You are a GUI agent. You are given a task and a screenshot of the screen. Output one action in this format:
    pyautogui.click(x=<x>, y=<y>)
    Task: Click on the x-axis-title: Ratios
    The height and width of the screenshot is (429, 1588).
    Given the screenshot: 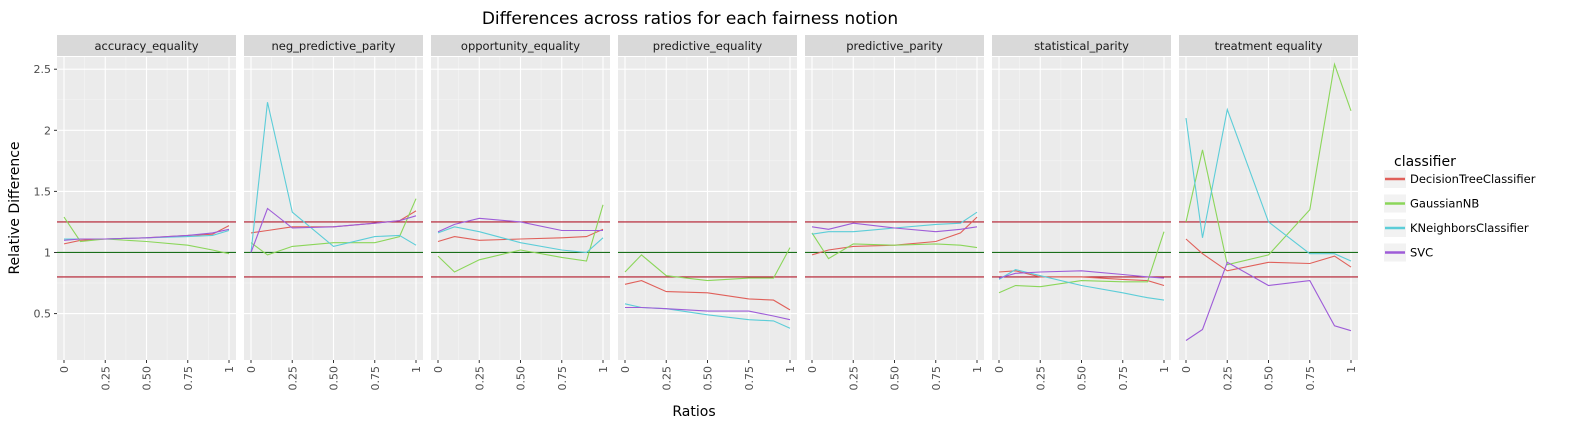 What is the action you would take?
    pyautogui.click(x=693, y=412)
    